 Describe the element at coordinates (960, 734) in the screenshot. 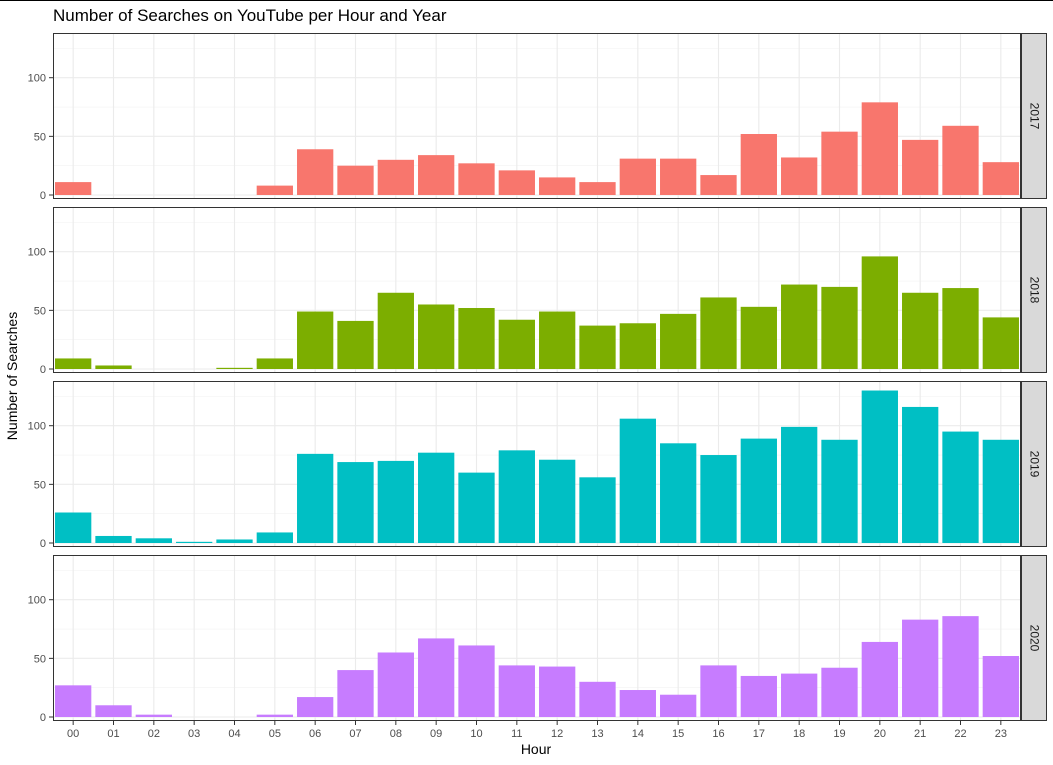

I see `x-tick-label-22: 22` at that location.